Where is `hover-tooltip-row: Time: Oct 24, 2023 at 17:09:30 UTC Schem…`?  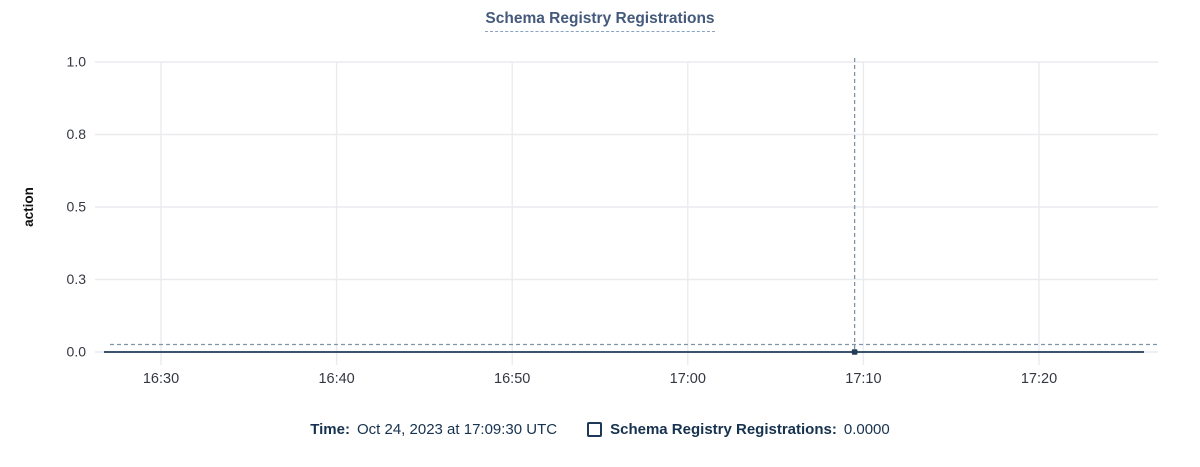
hover-tooltip-row: Time: Oct 24, 2023 at 17:09:30 UTC Schem… is located at coordinates (600, 429).